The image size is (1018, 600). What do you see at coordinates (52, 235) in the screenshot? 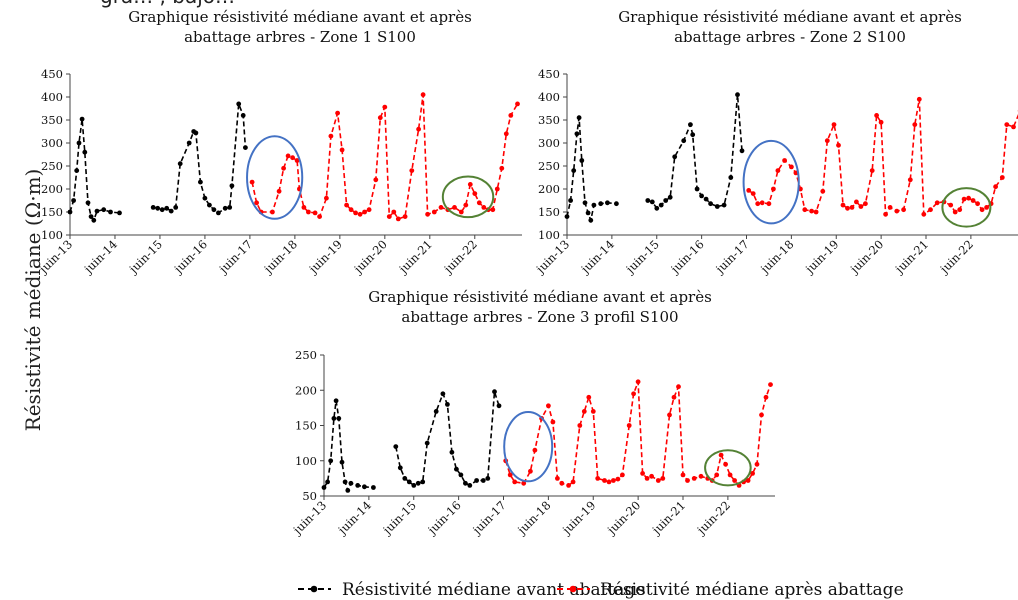
I see `y-tick-label: 100` at bounding box center [52, 235].